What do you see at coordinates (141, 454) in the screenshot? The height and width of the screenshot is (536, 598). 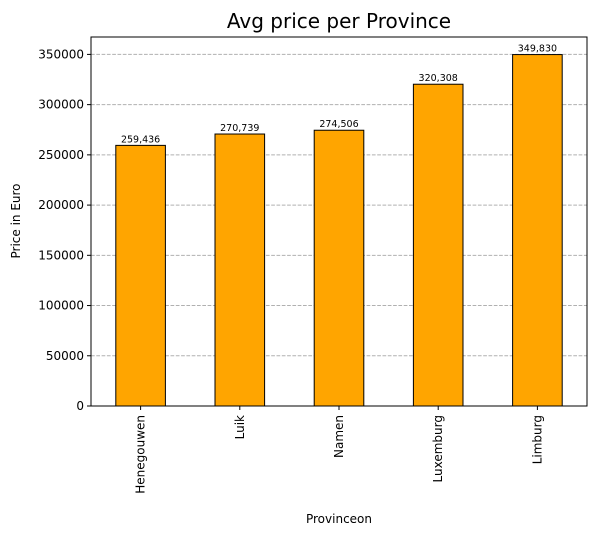 I see `x-tick-label: Henegouwen` at bounding box center [141, 454].